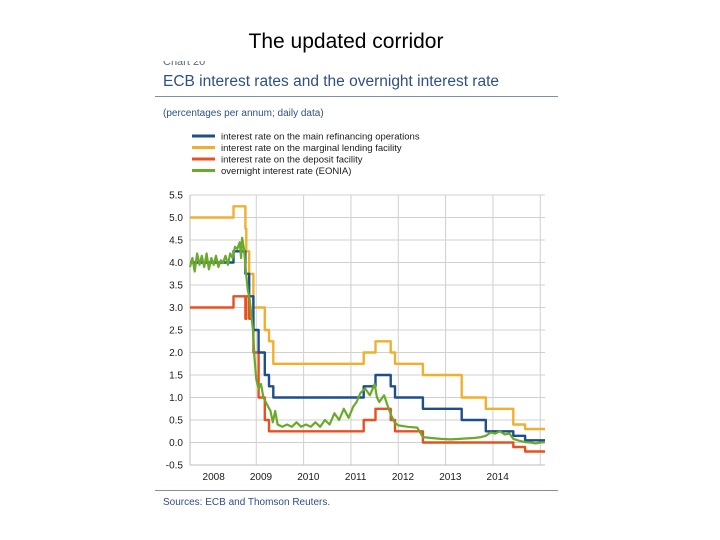  Describe the element at coordinates (243, 113) in the screenshot. I see `chart-subtitle: (percentages per annum; daily data)` at that location.